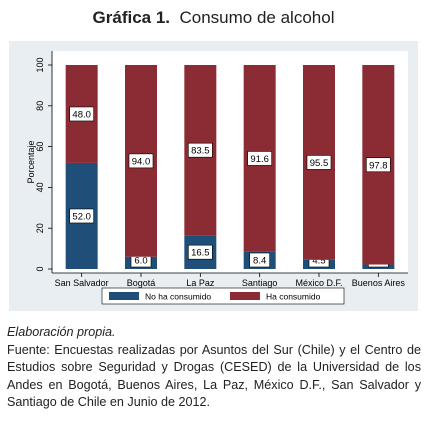 Image resolution: width=427 pixels, height=444 pixels. I want to click on value-label-1-3: 91.6, so click(259, 159).